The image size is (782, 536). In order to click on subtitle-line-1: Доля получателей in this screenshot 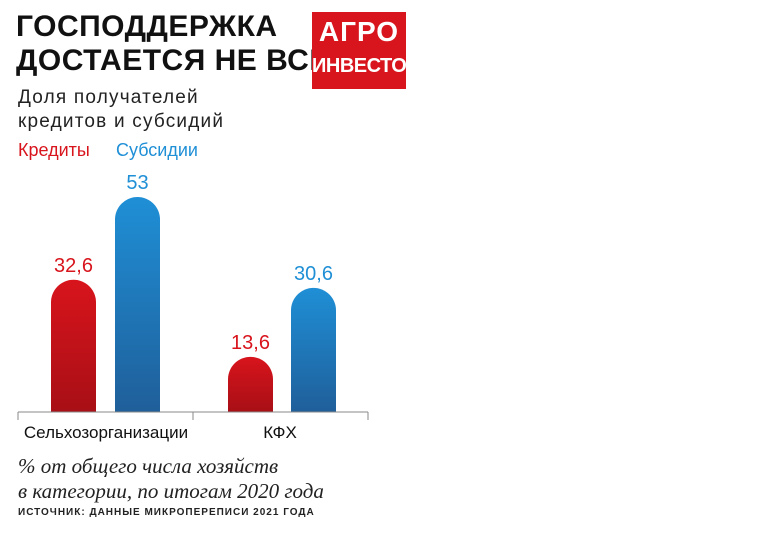, I will do `click(108, 97)`.